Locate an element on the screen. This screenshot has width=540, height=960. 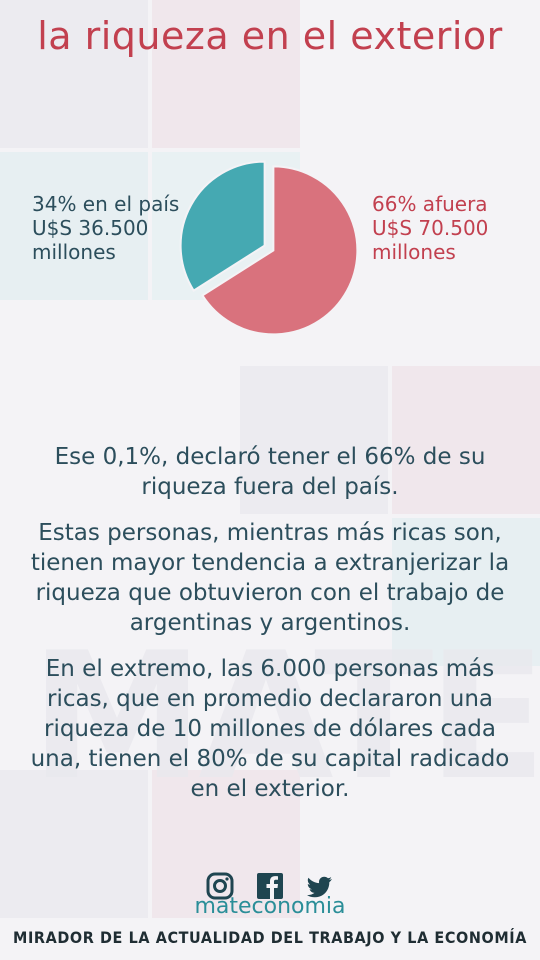
pie-label-left: 34% en el país U$S 36.500 millones is located at coordinates (105, 228).